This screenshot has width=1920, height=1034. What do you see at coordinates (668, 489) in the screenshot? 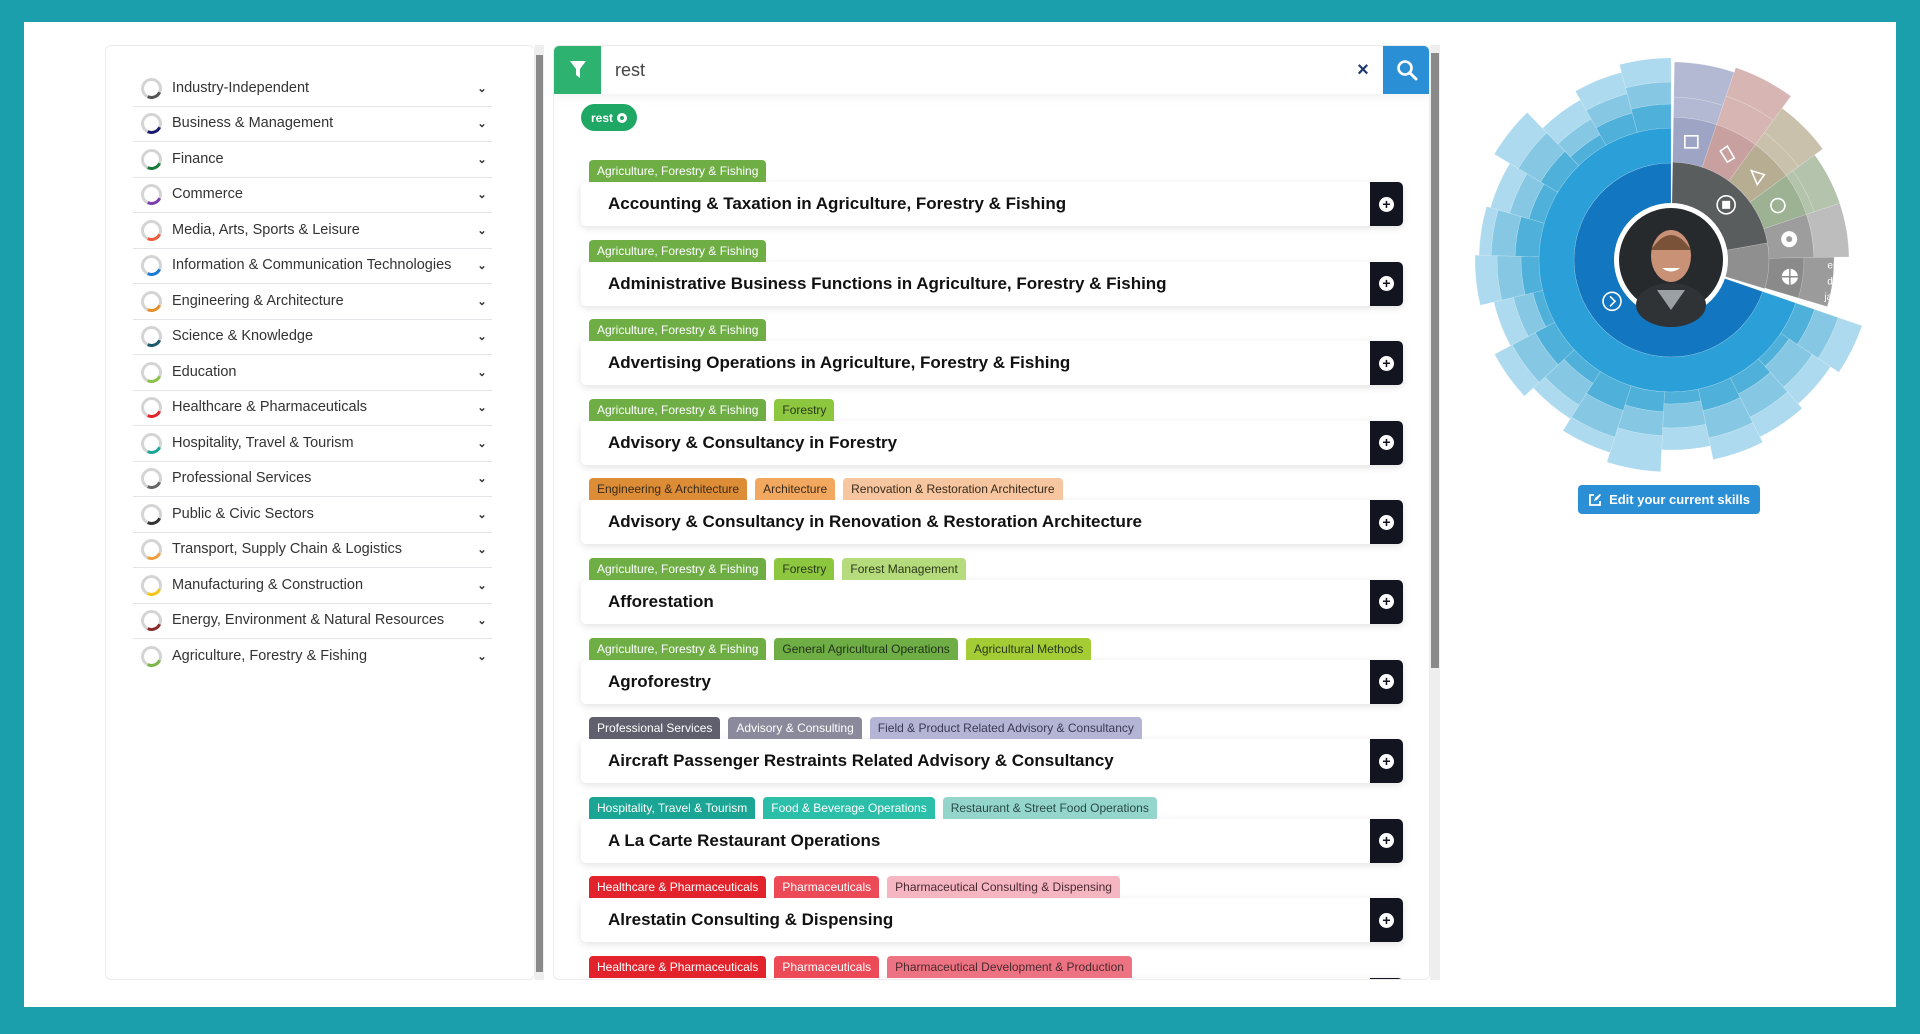
I see `category-tag: Engineering & Architecture` at bounding box center [668, 489].